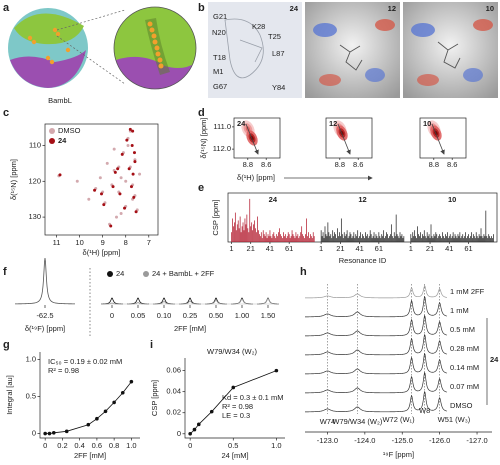  I want to click on docking-view, so click(255, 50).